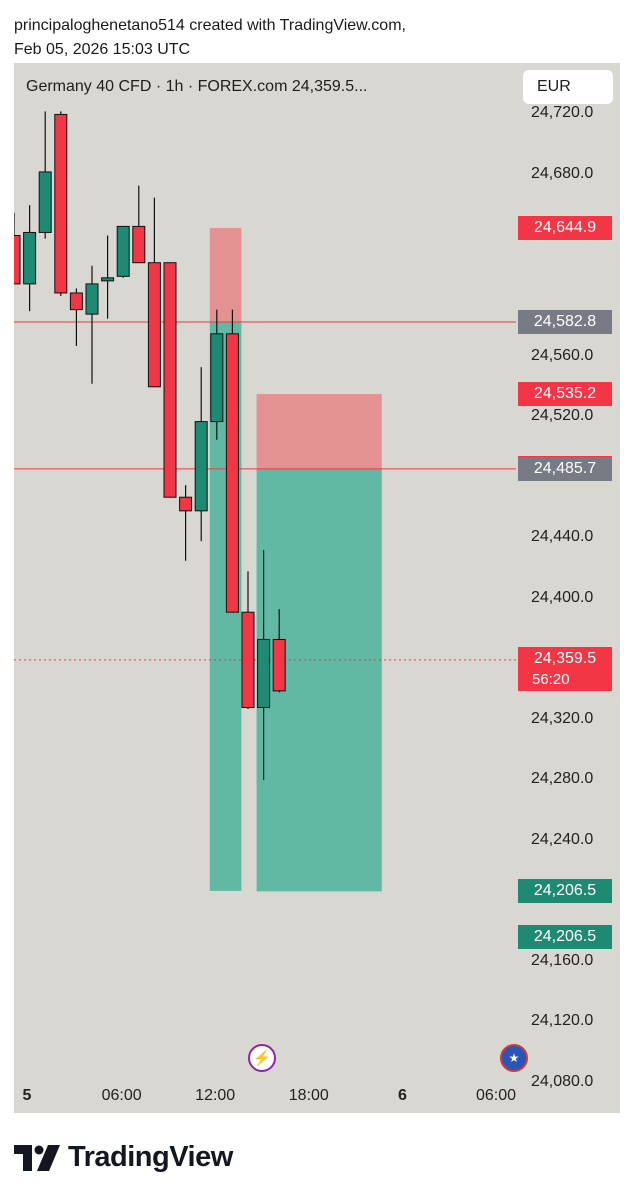 The height and width of the screenshot is (1200, 634). Describe the element at coordinates (562, 960) in the screenshot. I see `price-tick-label: 24,160.0` at that location.